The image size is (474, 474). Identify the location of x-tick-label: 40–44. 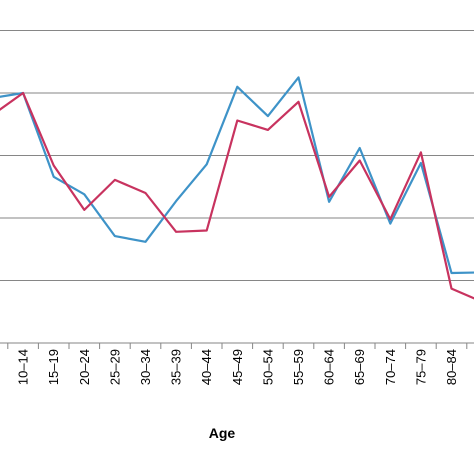
(206, 367).